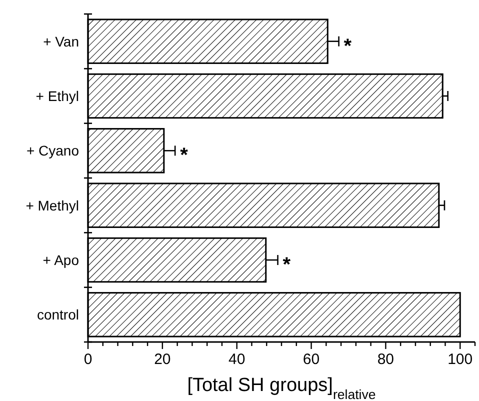 This screenshot has height=401, width=479. What do you see at coordinates (460, 359) in the screenshot?
I see `x-tick-label: 100` at bounding box center [460, 359].